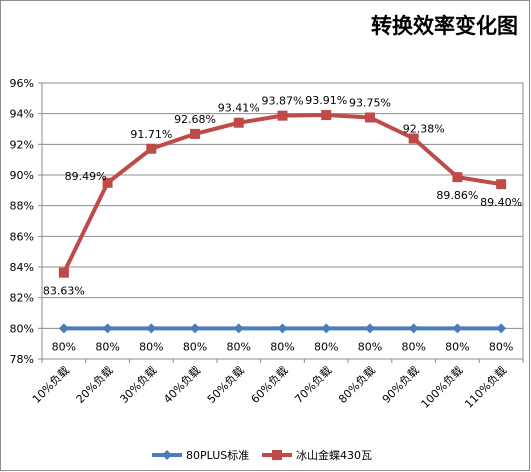  Describe the element at coordinates (22, 114) in the screenshot. I see `y-tick-label: 94%` at that location.